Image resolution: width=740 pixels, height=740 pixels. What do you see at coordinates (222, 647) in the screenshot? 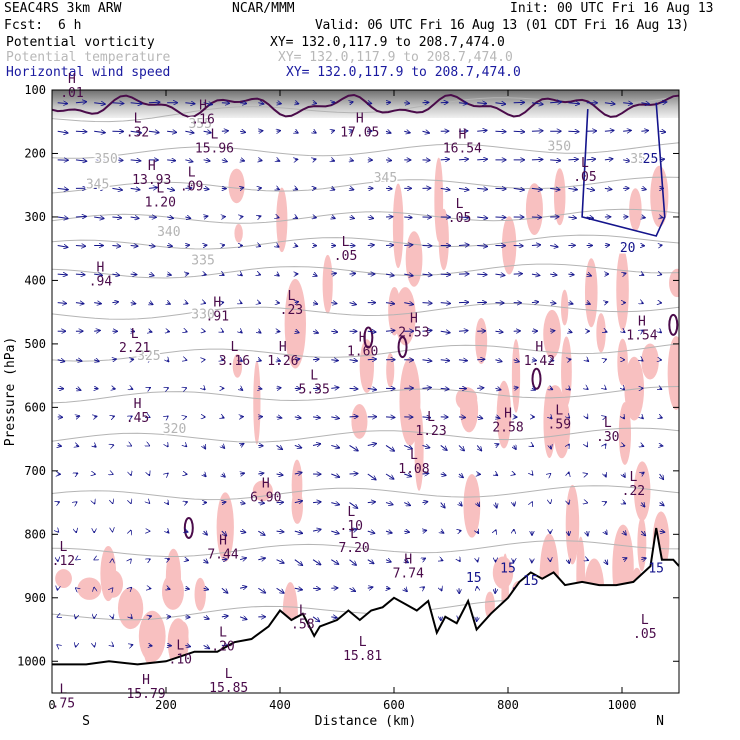
I see `extremum-value: .20` at bounding box center [222, 647].